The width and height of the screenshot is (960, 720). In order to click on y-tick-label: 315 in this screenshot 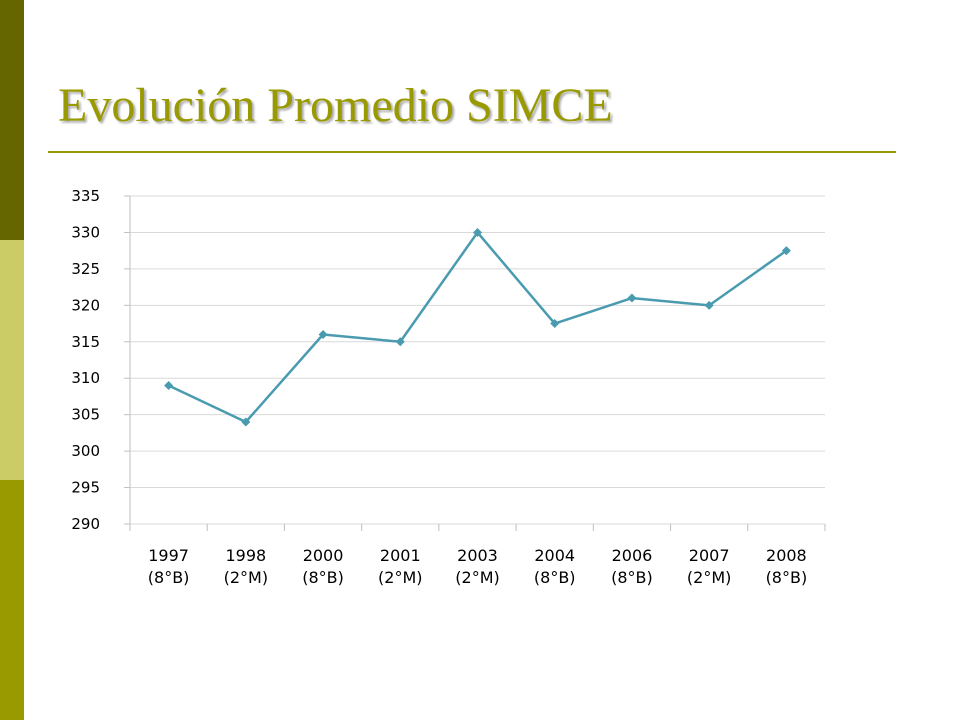, I will do `click(85, 342)`.